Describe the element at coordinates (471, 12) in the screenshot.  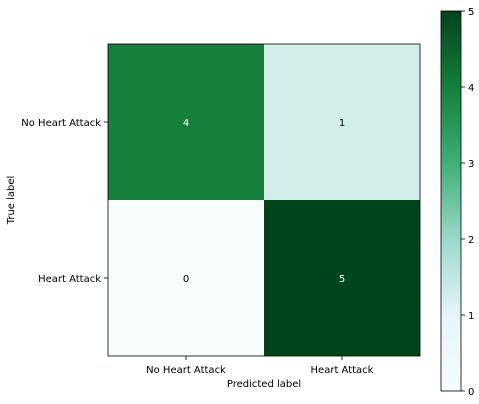
I see `colorbar-tick-label: 5` at that location.